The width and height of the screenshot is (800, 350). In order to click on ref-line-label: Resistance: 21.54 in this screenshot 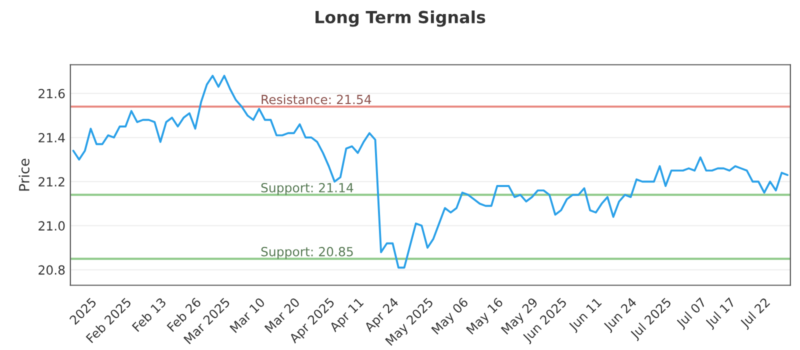, I will do `click(317, 99)`.